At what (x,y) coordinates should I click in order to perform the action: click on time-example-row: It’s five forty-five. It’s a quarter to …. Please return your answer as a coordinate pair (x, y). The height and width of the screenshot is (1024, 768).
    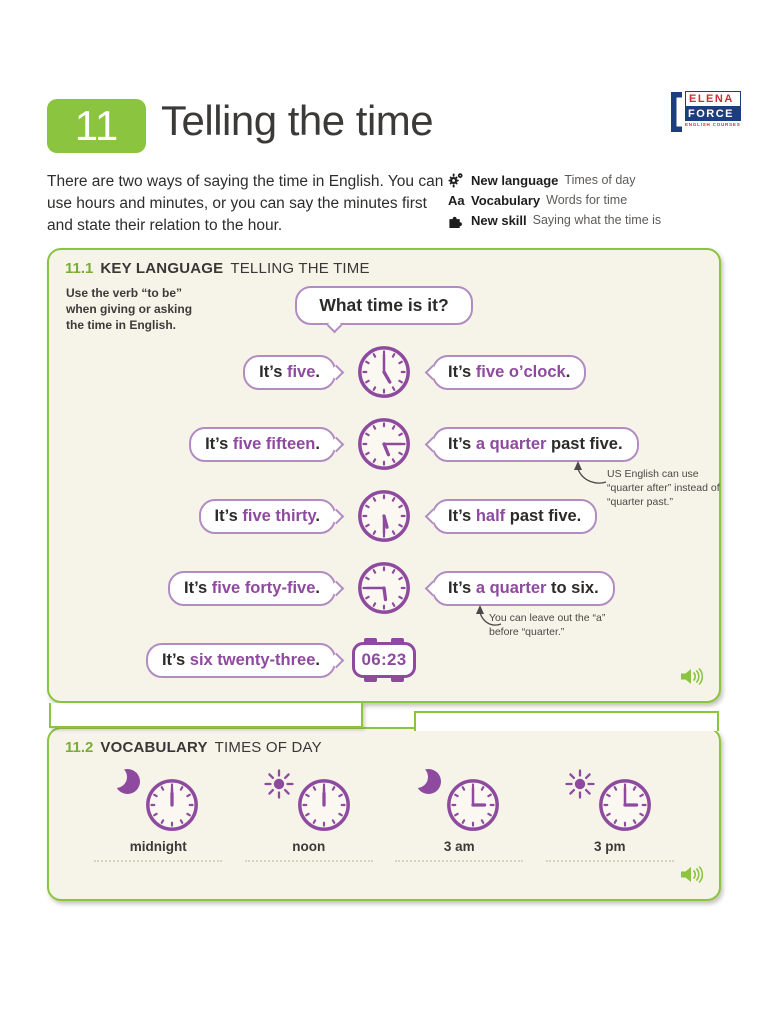
    Looking at the image, I should click on (384, 588).